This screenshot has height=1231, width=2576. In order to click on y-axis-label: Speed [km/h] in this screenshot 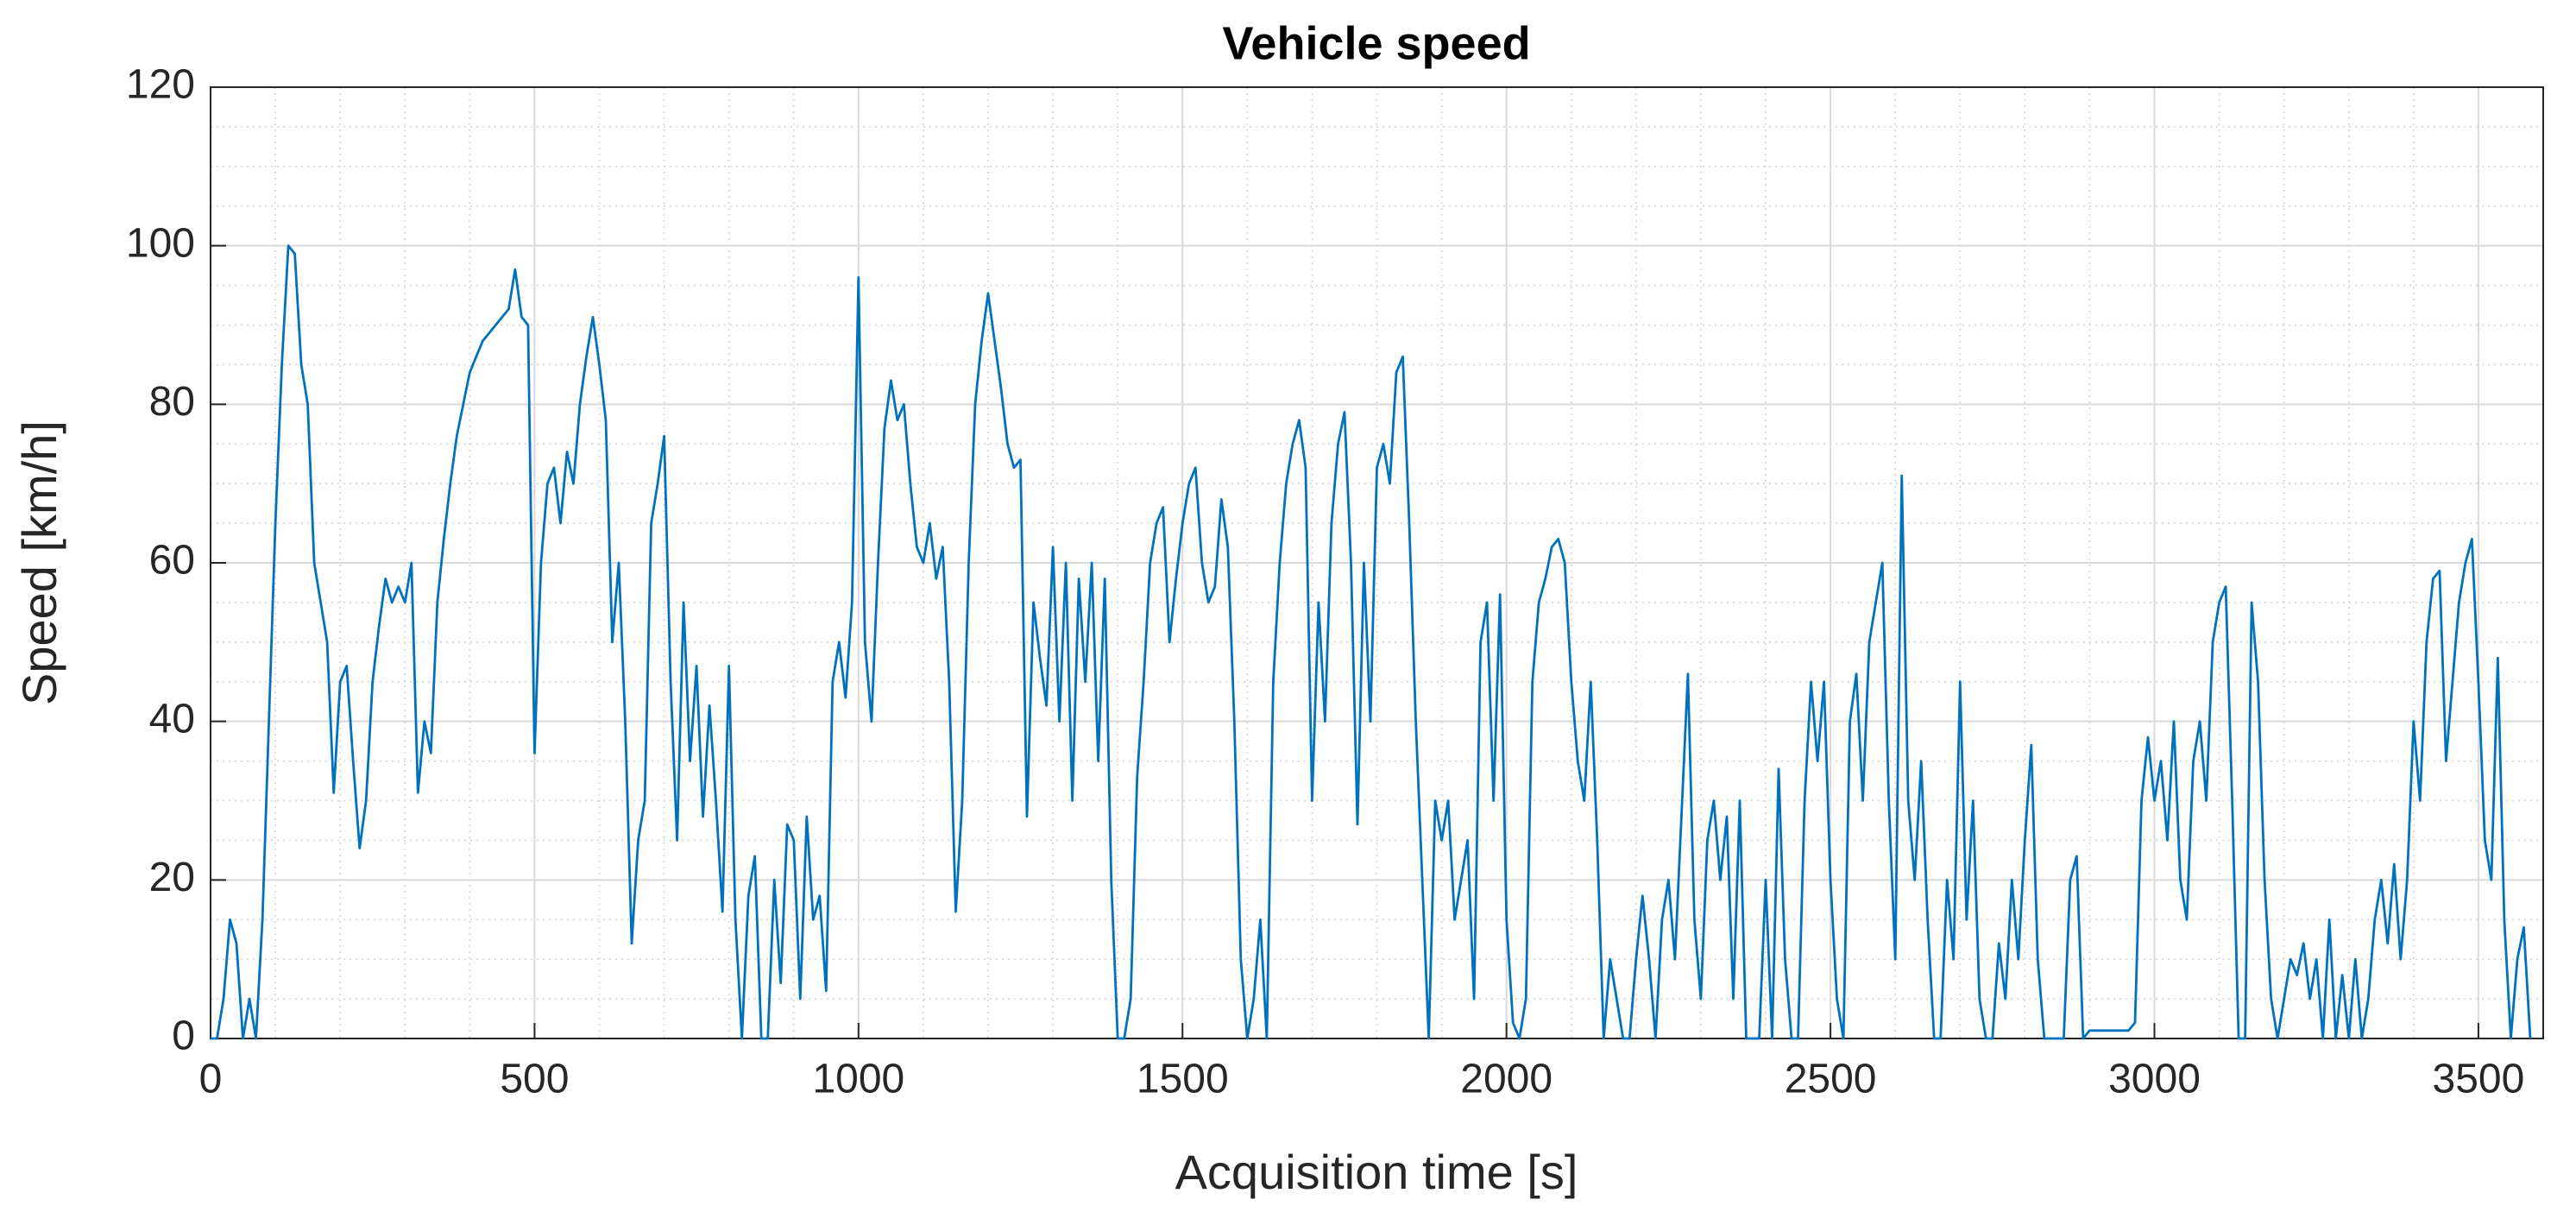, I will do `click(39, 562)`.